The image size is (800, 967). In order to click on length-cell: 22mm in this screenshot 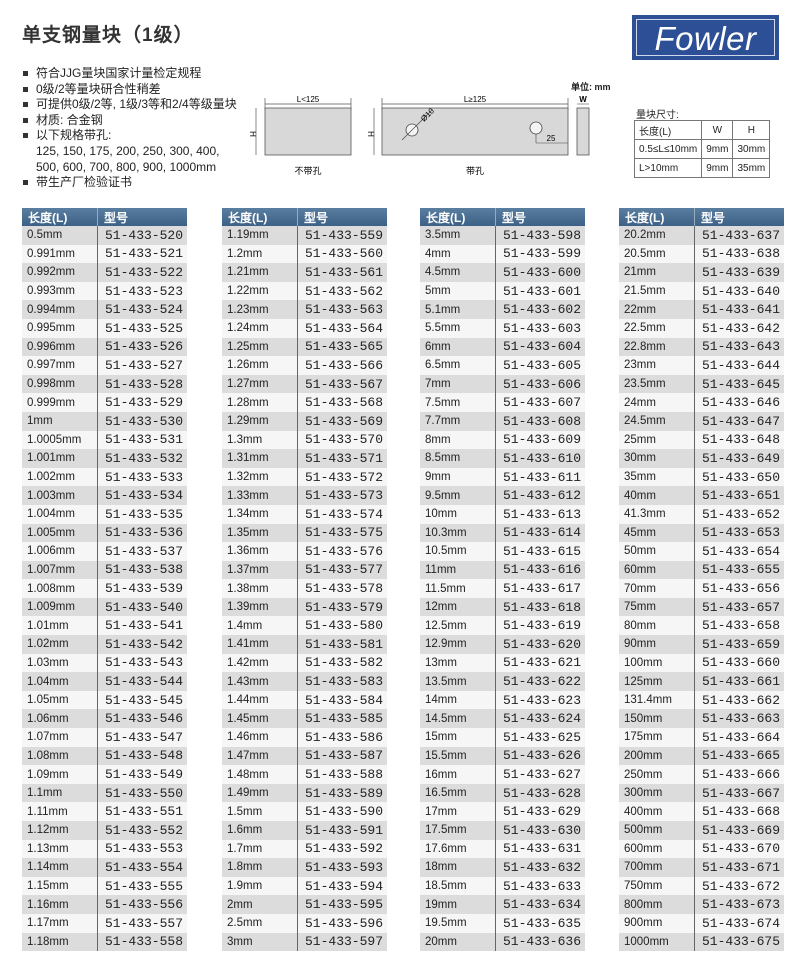, I will do `click(657, 309)`.